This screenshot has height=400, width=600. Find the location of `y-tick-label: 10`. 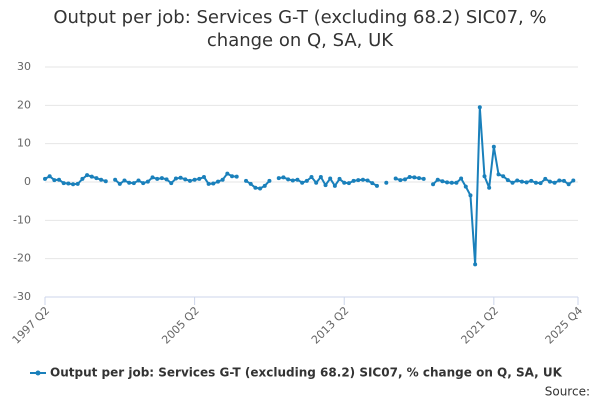

y-tick-label: 10 is located at coordinates (24, 143).